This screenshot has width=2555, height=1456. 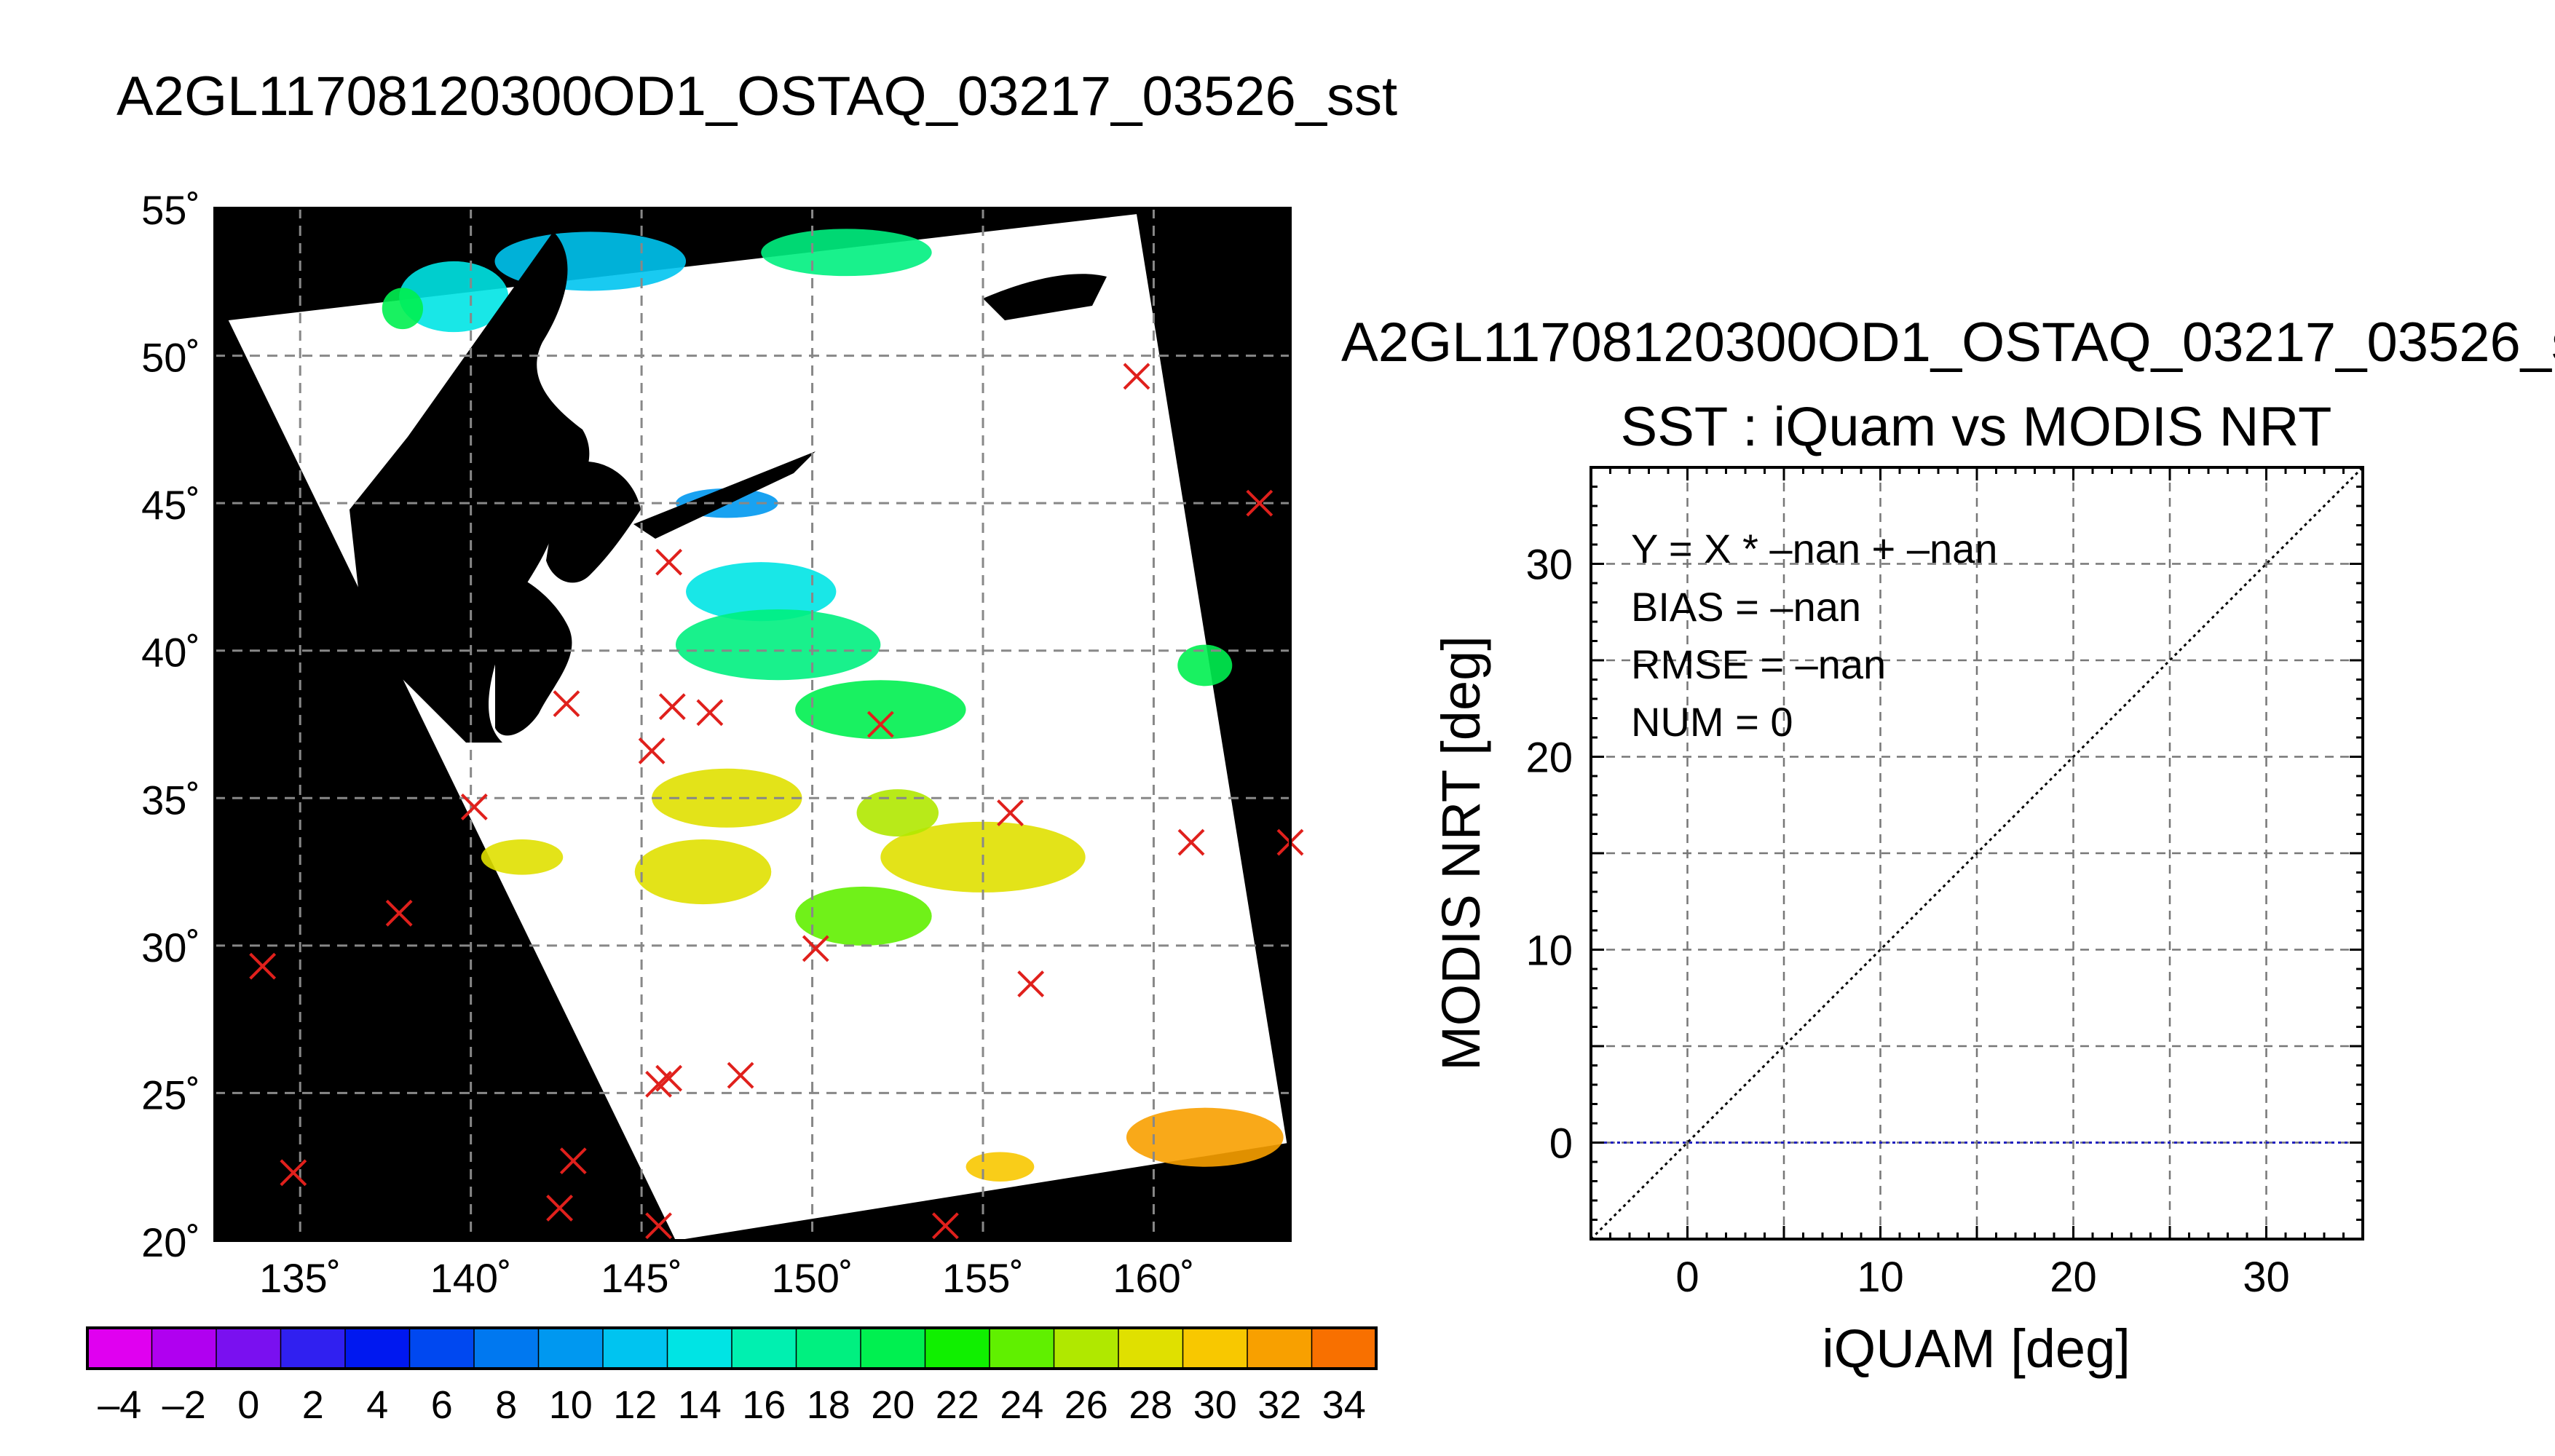 I want to click on scatter-y-tick-label: 0, so click(x=1561, y=1144).